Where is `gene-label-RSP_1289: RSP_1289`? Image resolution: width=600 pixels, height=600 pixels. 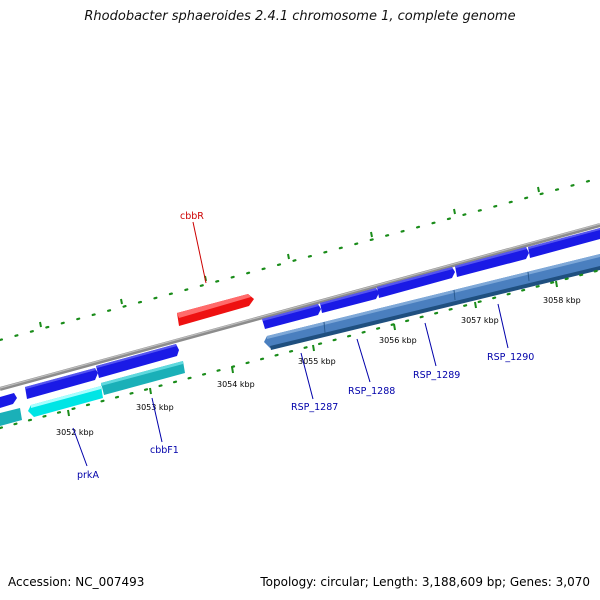 gene-label-RSP_1289: RSP_1289 is located at coordinates (436, 375).